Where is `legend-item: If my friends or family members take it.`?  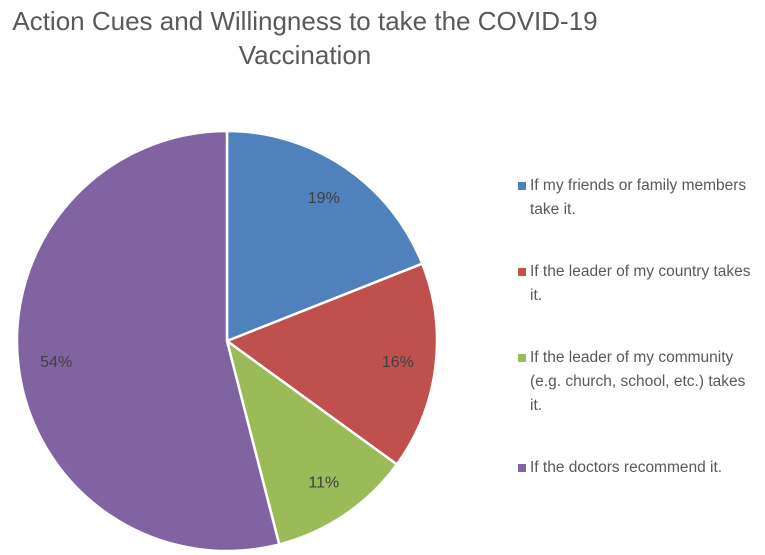
legend-item: If my friends or family members take it. is located at coordinates (638, 198).